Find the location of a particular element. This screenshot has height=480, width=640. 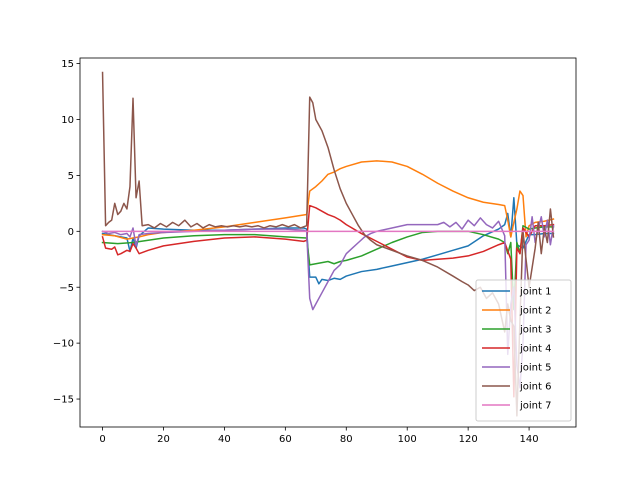

y-tick-label: 5 is located at coordinates (71, 176).